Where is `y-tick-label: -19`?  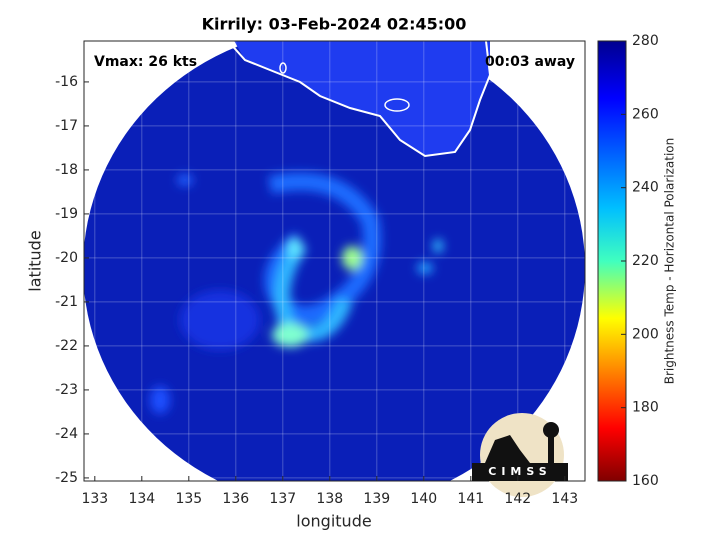
y-tick-label: -19 is located at coordinates (66, 214).